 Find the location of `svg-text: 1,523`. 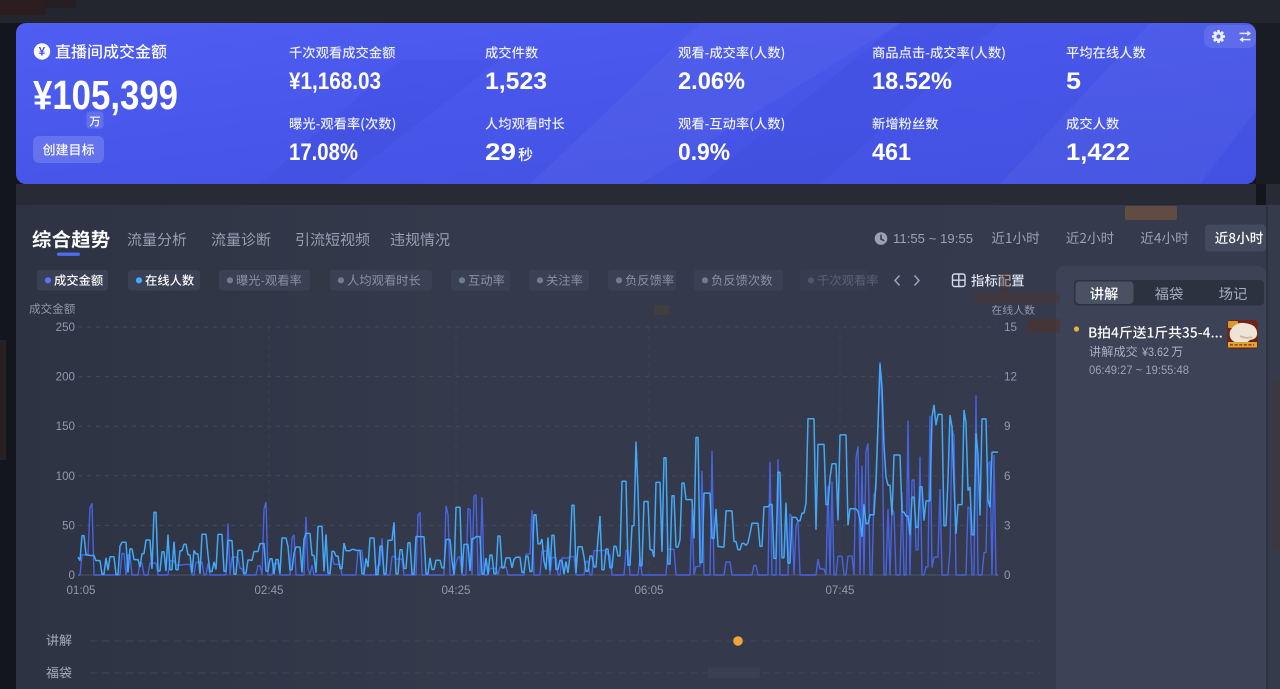

svg-text: 1,523 is located at coordinates (516, 81).